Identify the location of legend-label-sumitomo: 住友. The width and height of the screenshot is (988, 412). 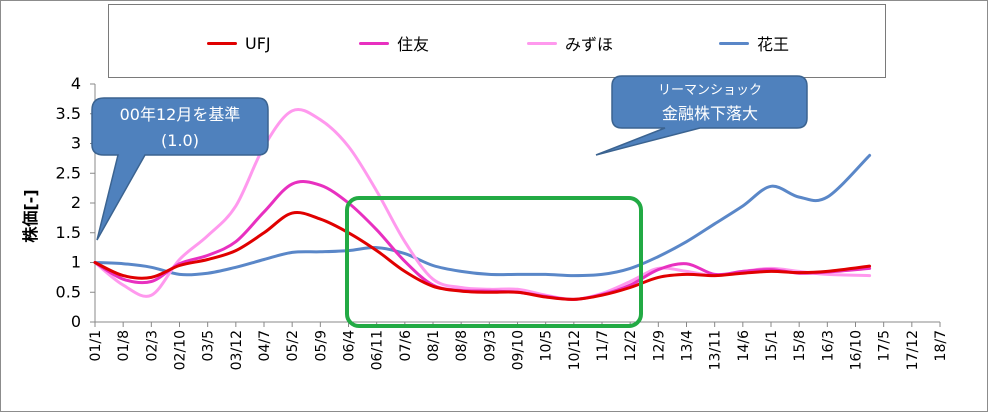
(413, 44).